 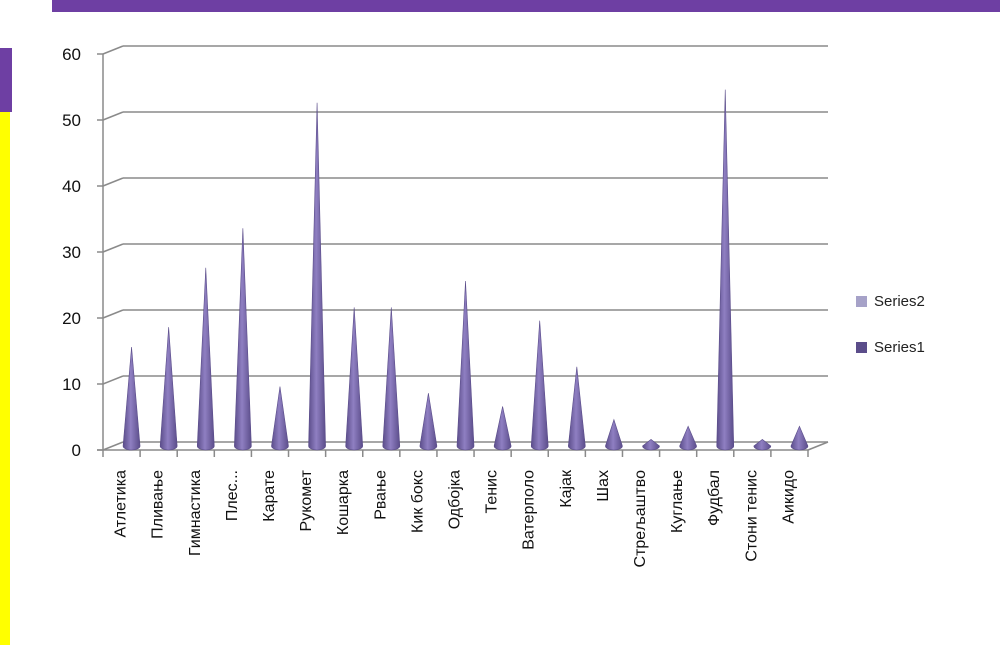 What do you see at coordinates (71, 54) in the screenshot?
I see `y-tick-label: 60` at bounding box center [71, 54].